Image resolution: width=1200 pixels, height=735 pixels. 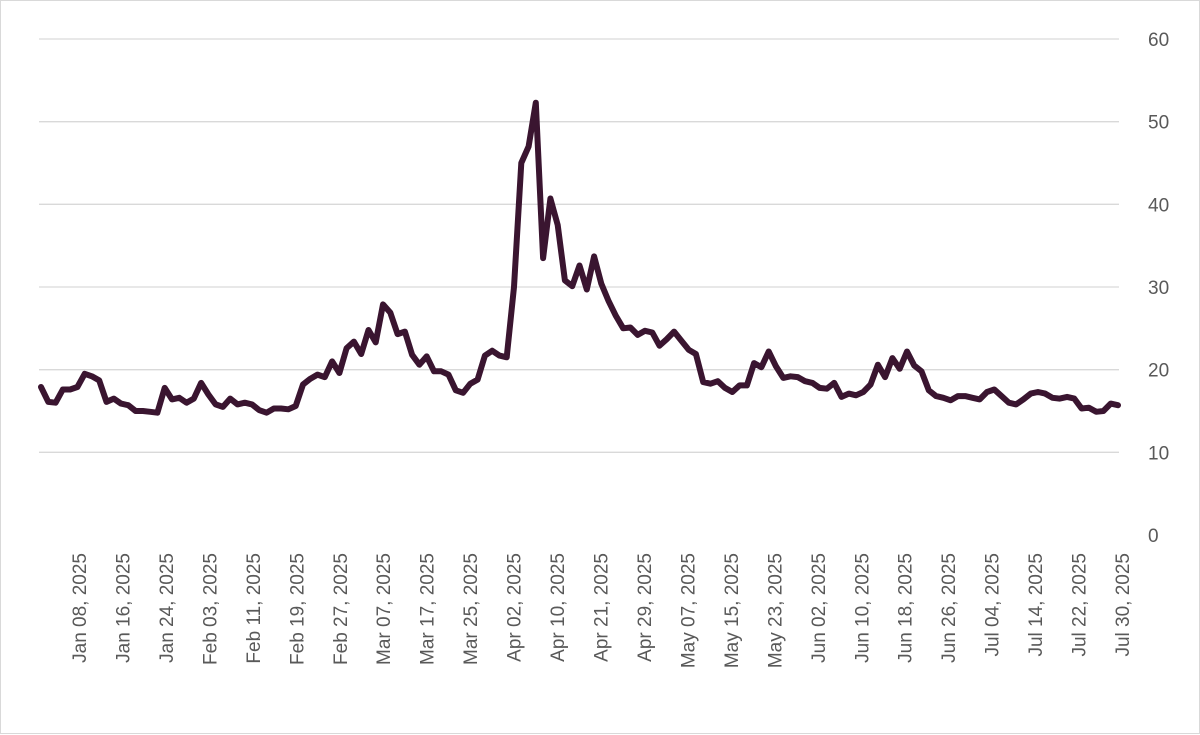 What do you see at coordinates (906, 608) in the screenshot?
I see `x-tick-label: Jun 18, 2025` at bounding box center [906, 608].